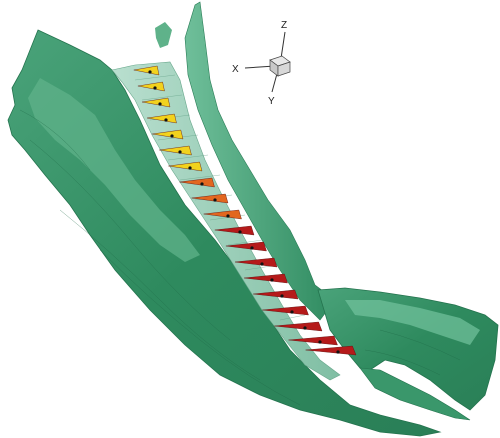  I want to click on terrain-right-highlight, so click(412, 322).